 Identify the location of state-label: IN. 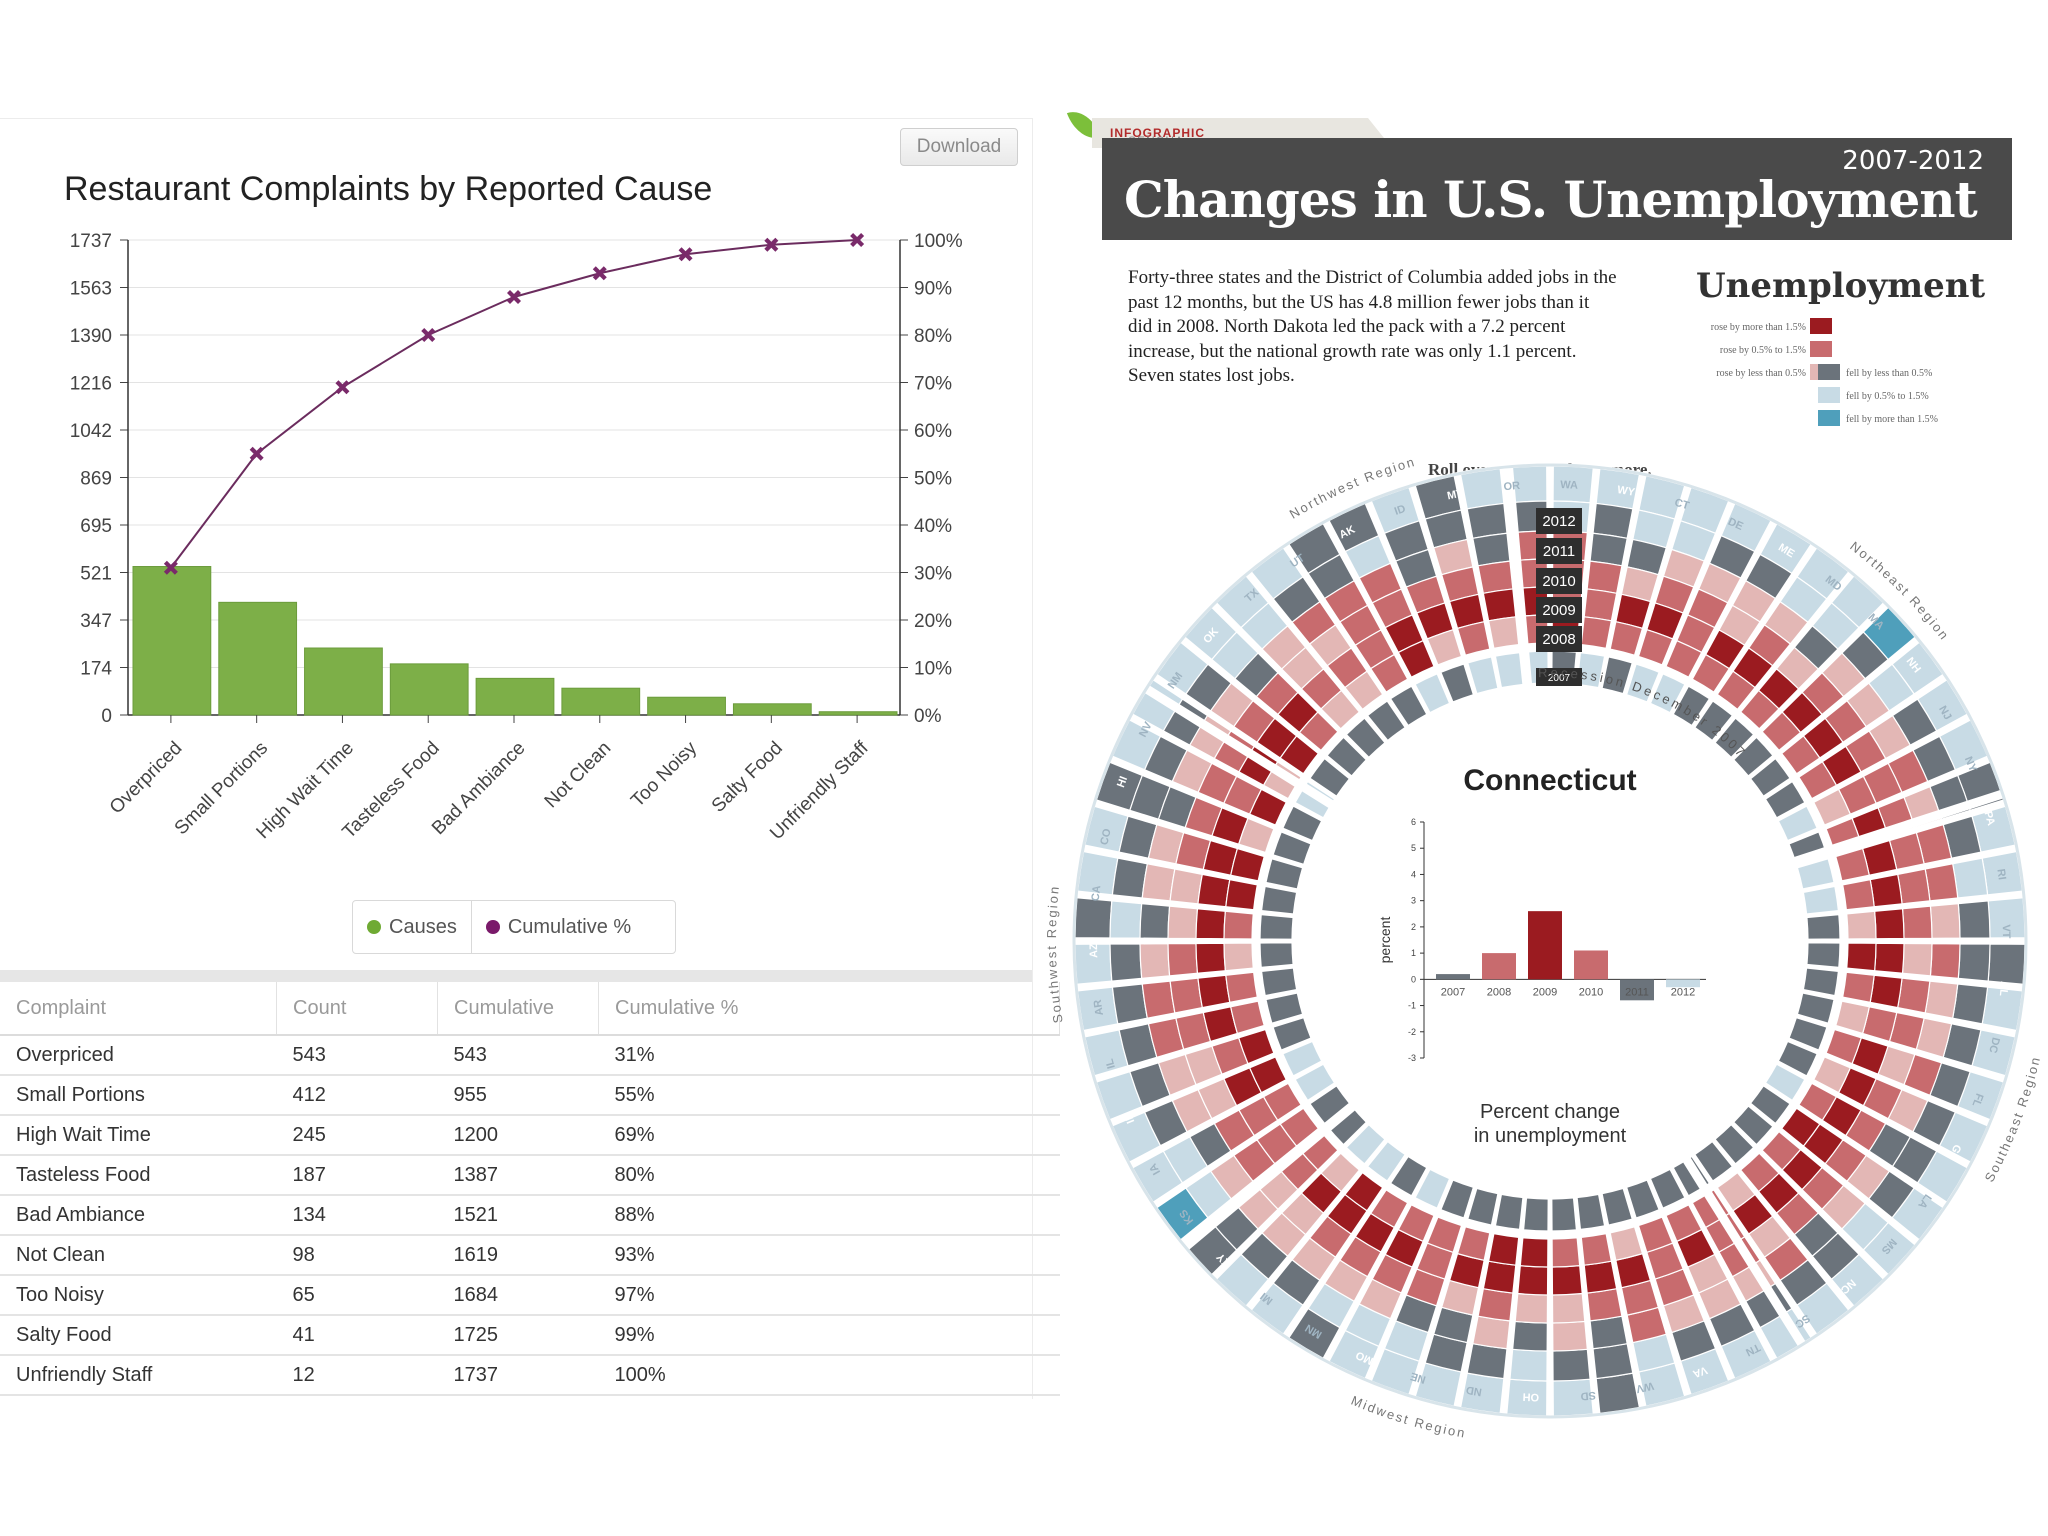
(1129, 1117).